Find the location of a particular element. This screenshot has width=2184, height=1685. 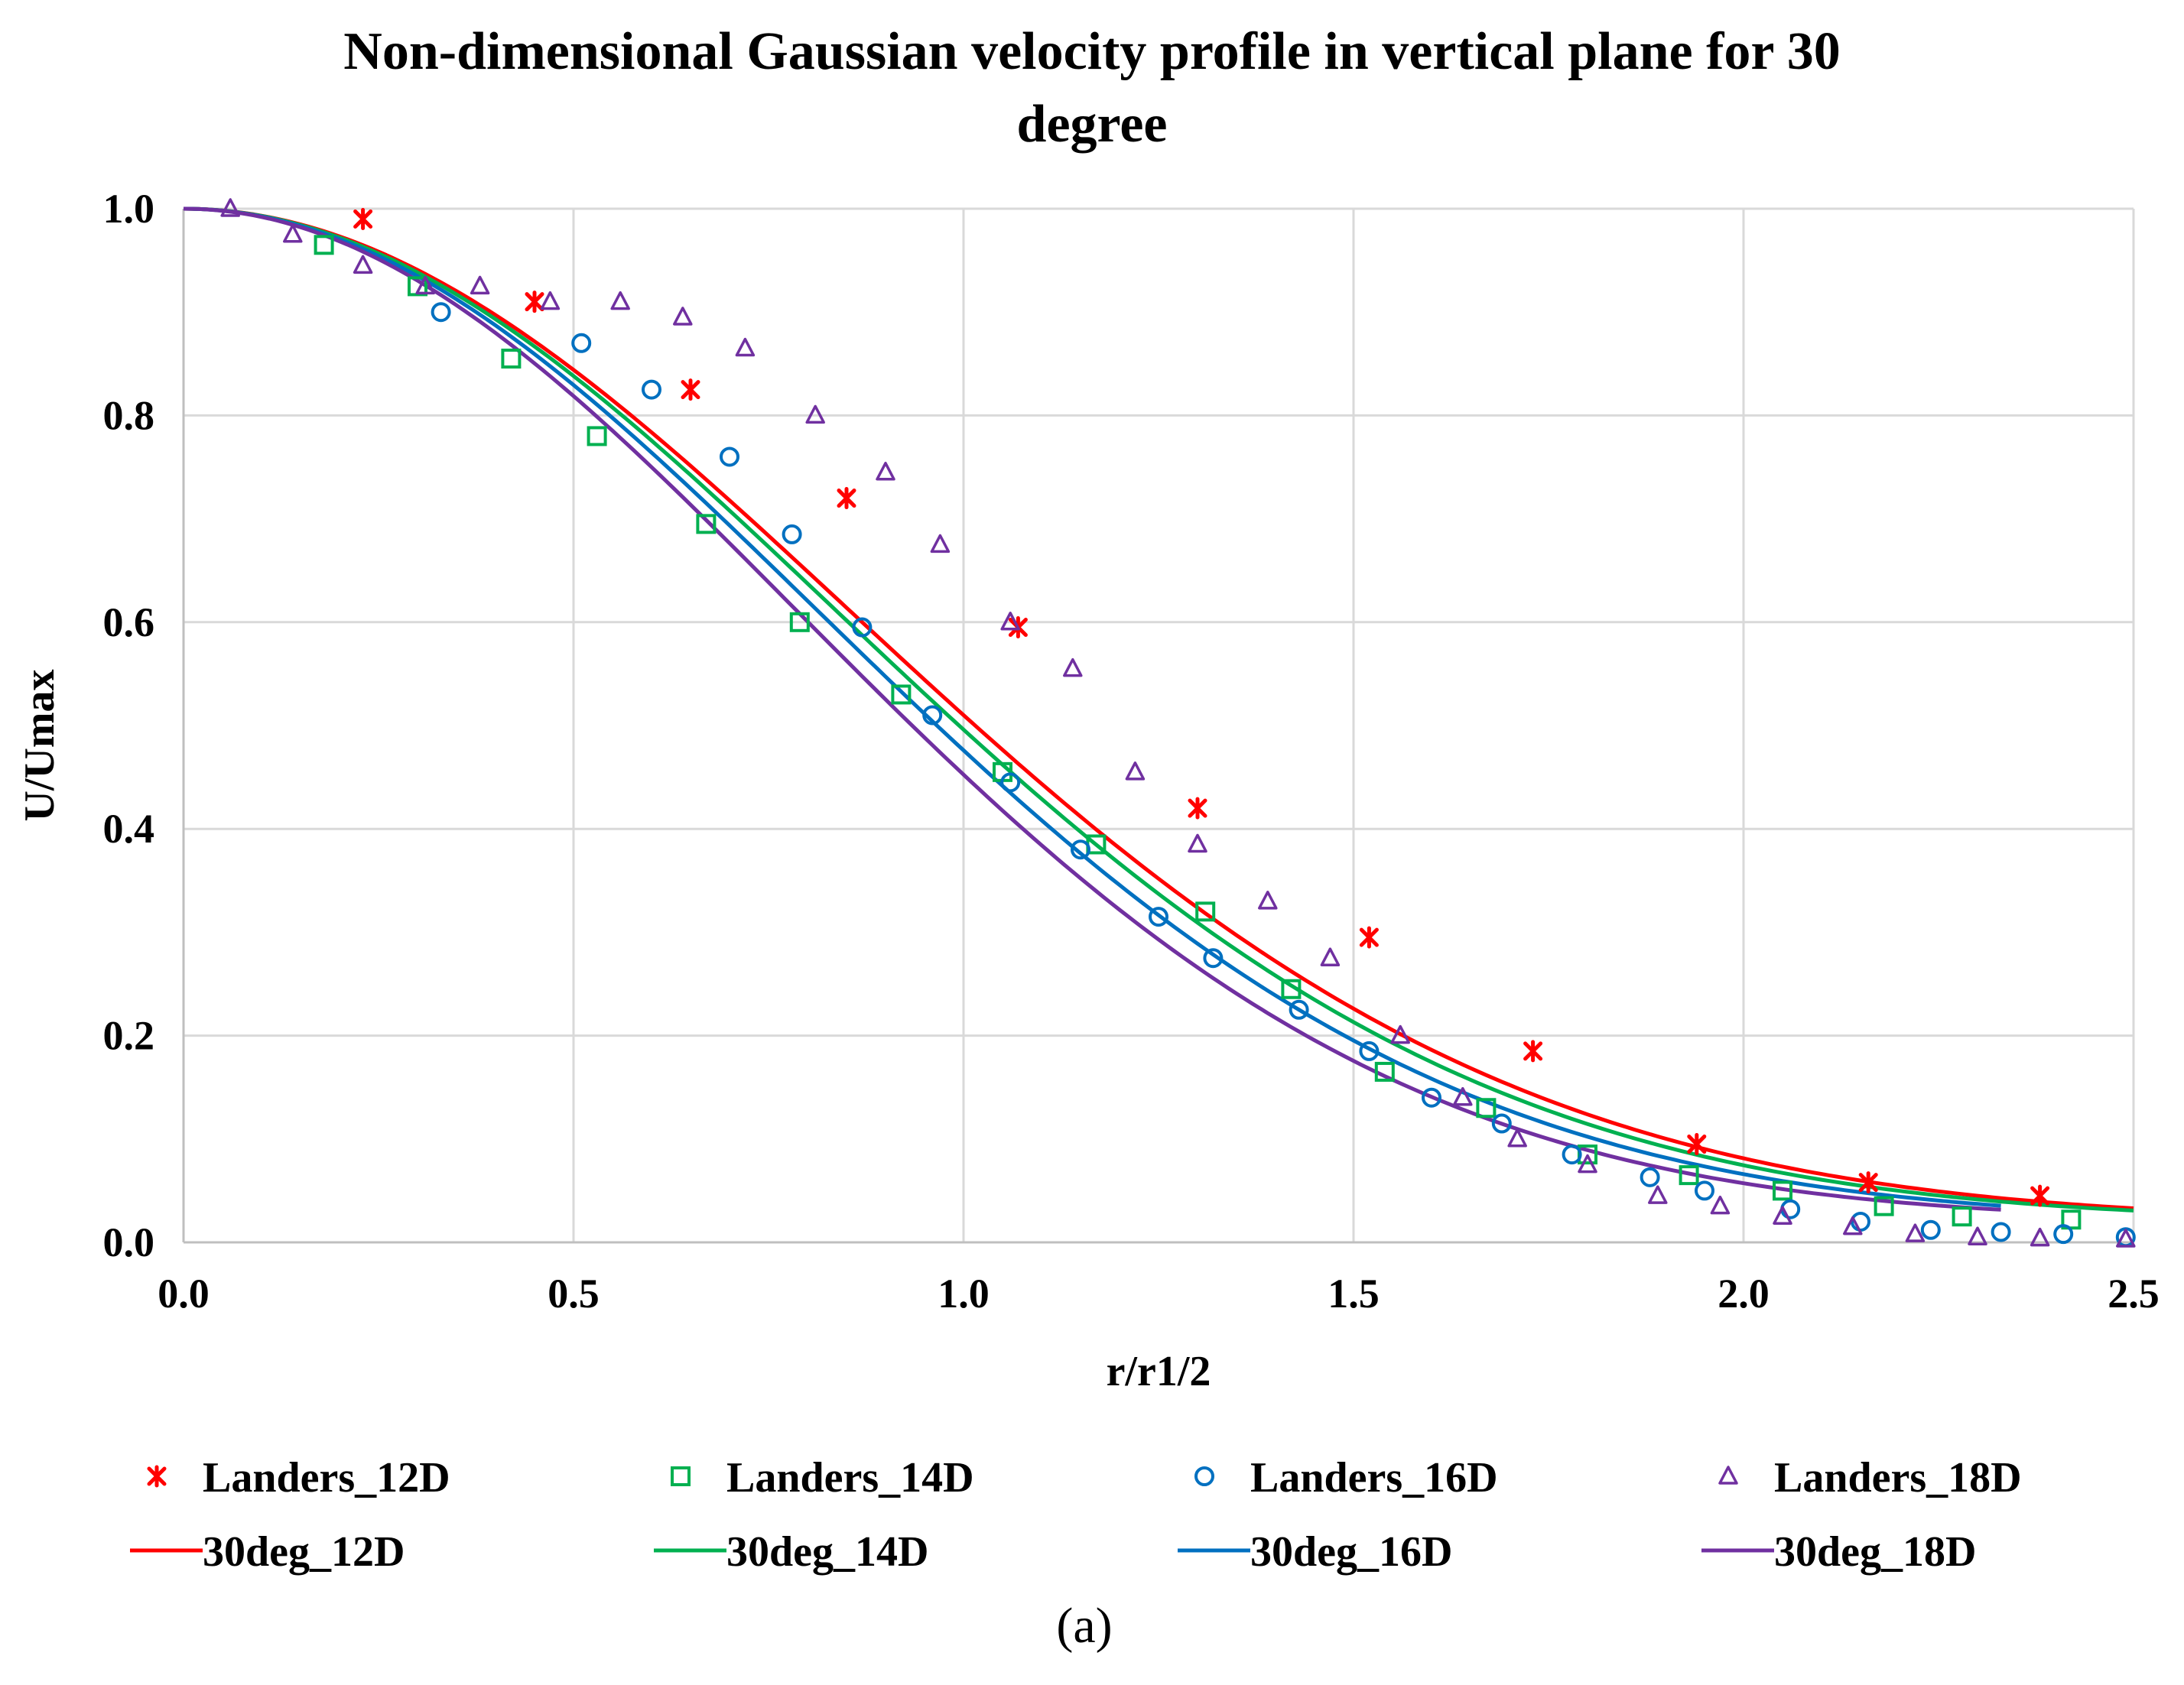

legend-label-30deg_18D: 30deg_18D is located at coordinates (1875, 1552).